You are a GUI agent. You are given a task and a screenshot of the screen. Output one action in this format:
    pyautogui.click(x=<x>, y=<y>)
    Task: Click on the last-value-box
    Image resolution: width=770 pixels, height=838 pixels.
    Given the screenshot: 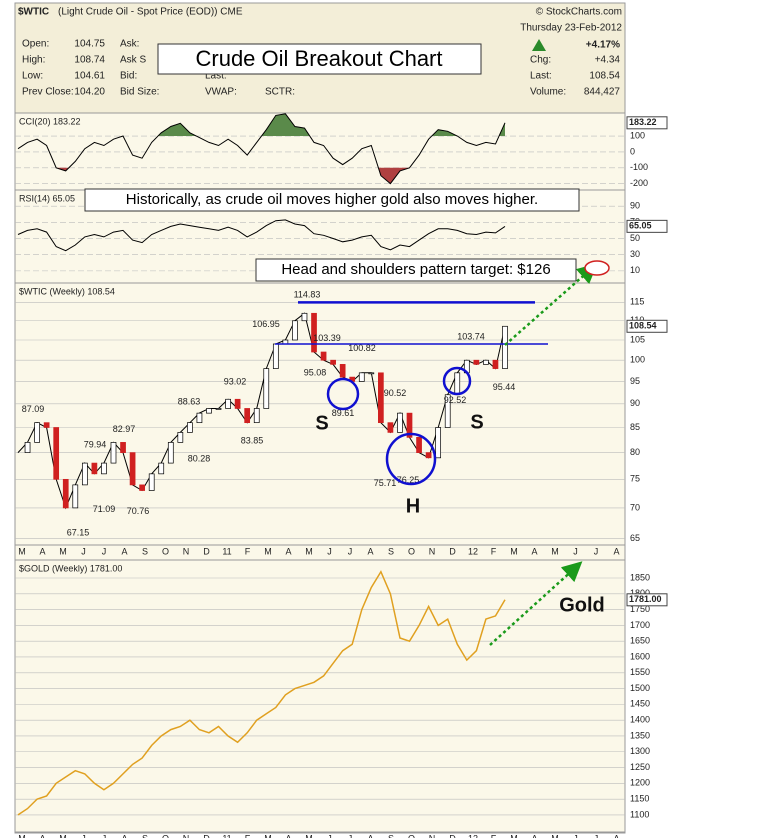 What is the action you would take?
    pyautogui.click(x=647, y=123)
    